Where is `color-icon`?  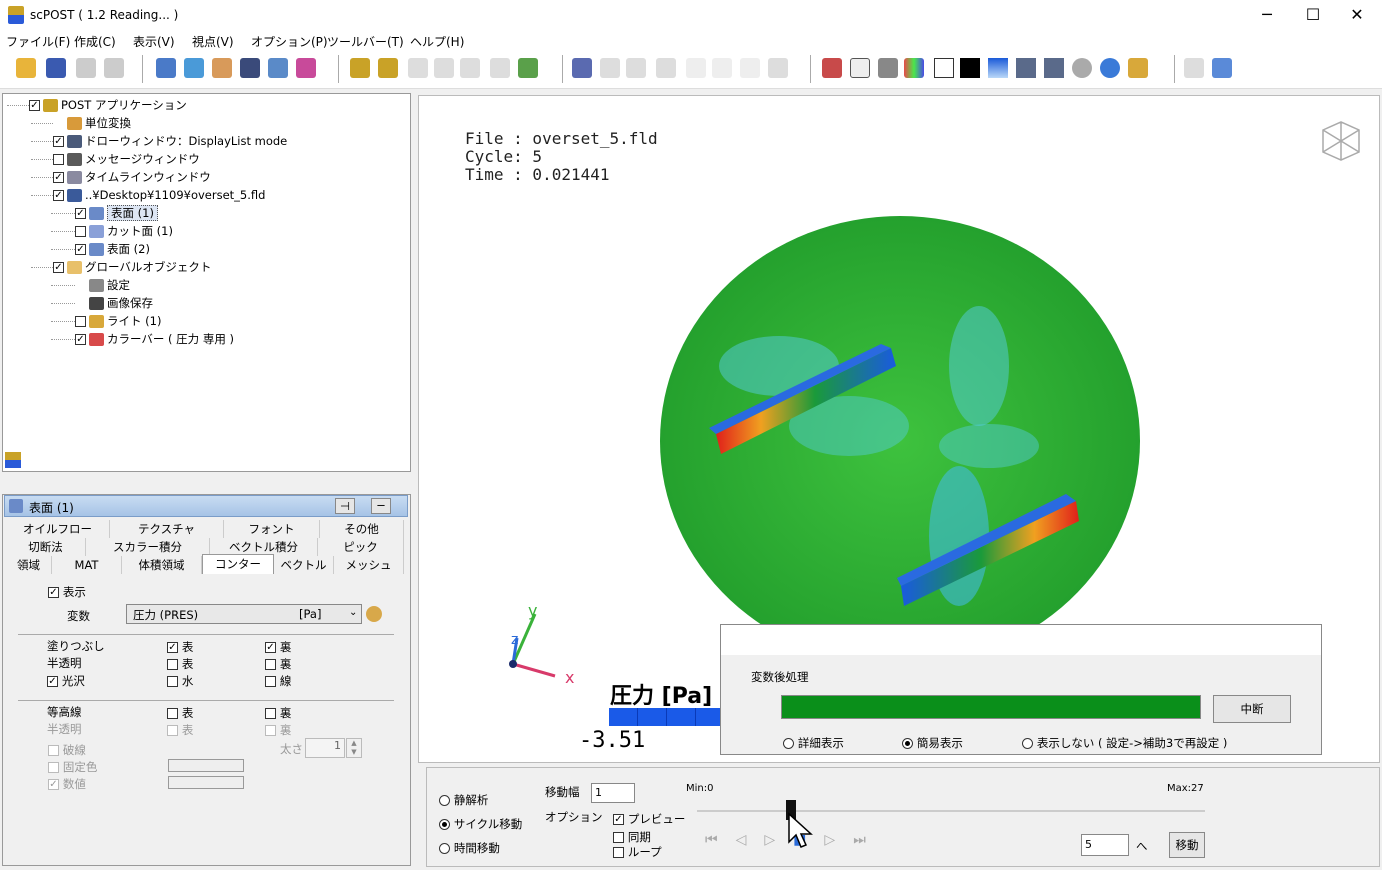 color-icon is located at coordinates (306, 68).